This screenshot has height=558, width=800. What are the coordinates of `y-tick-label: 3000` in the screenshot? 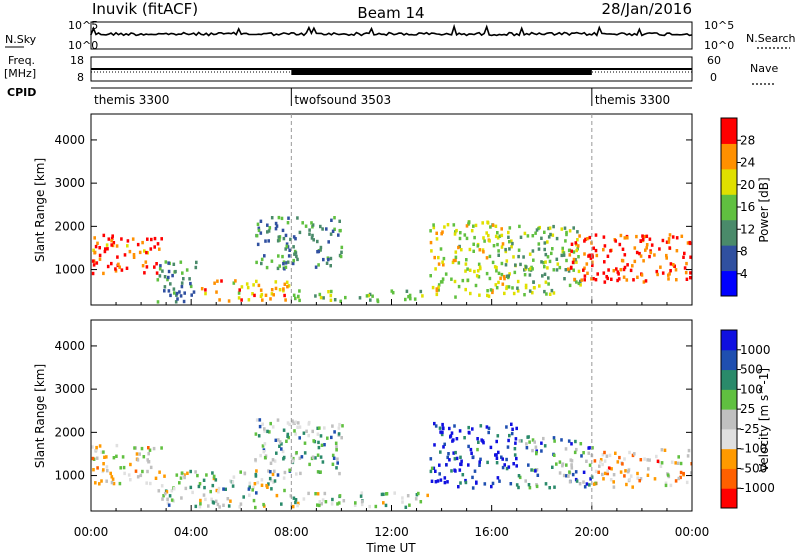 It's located at (69, 389).